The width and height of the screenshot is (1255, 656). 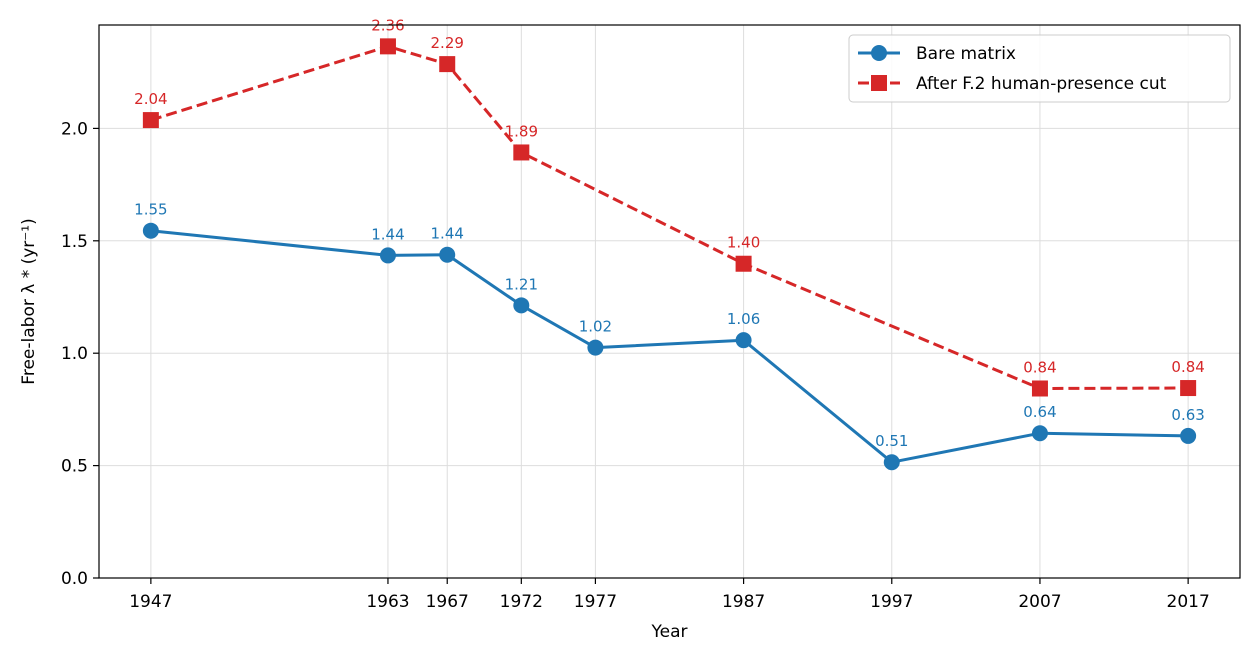 I want to click on y-tick-label: 1.0, so click(x=74, y=354).